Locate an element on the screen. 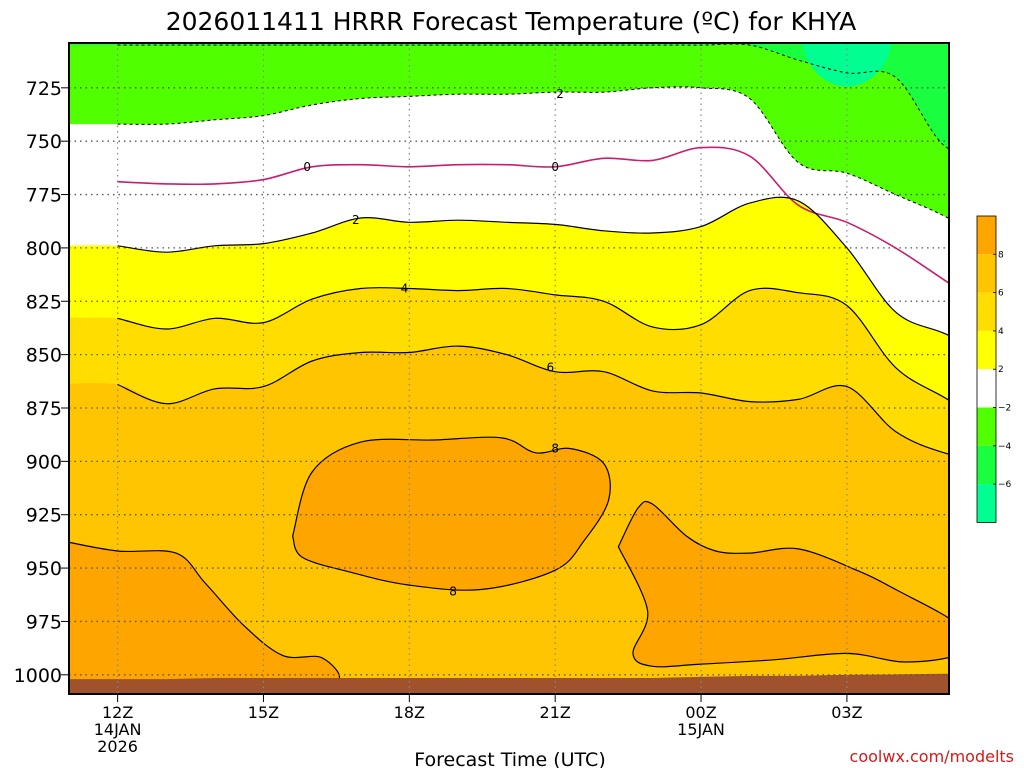 The height and width of the screenshot is (768, 1024). ground-surface is located at coordinates (509, 683).